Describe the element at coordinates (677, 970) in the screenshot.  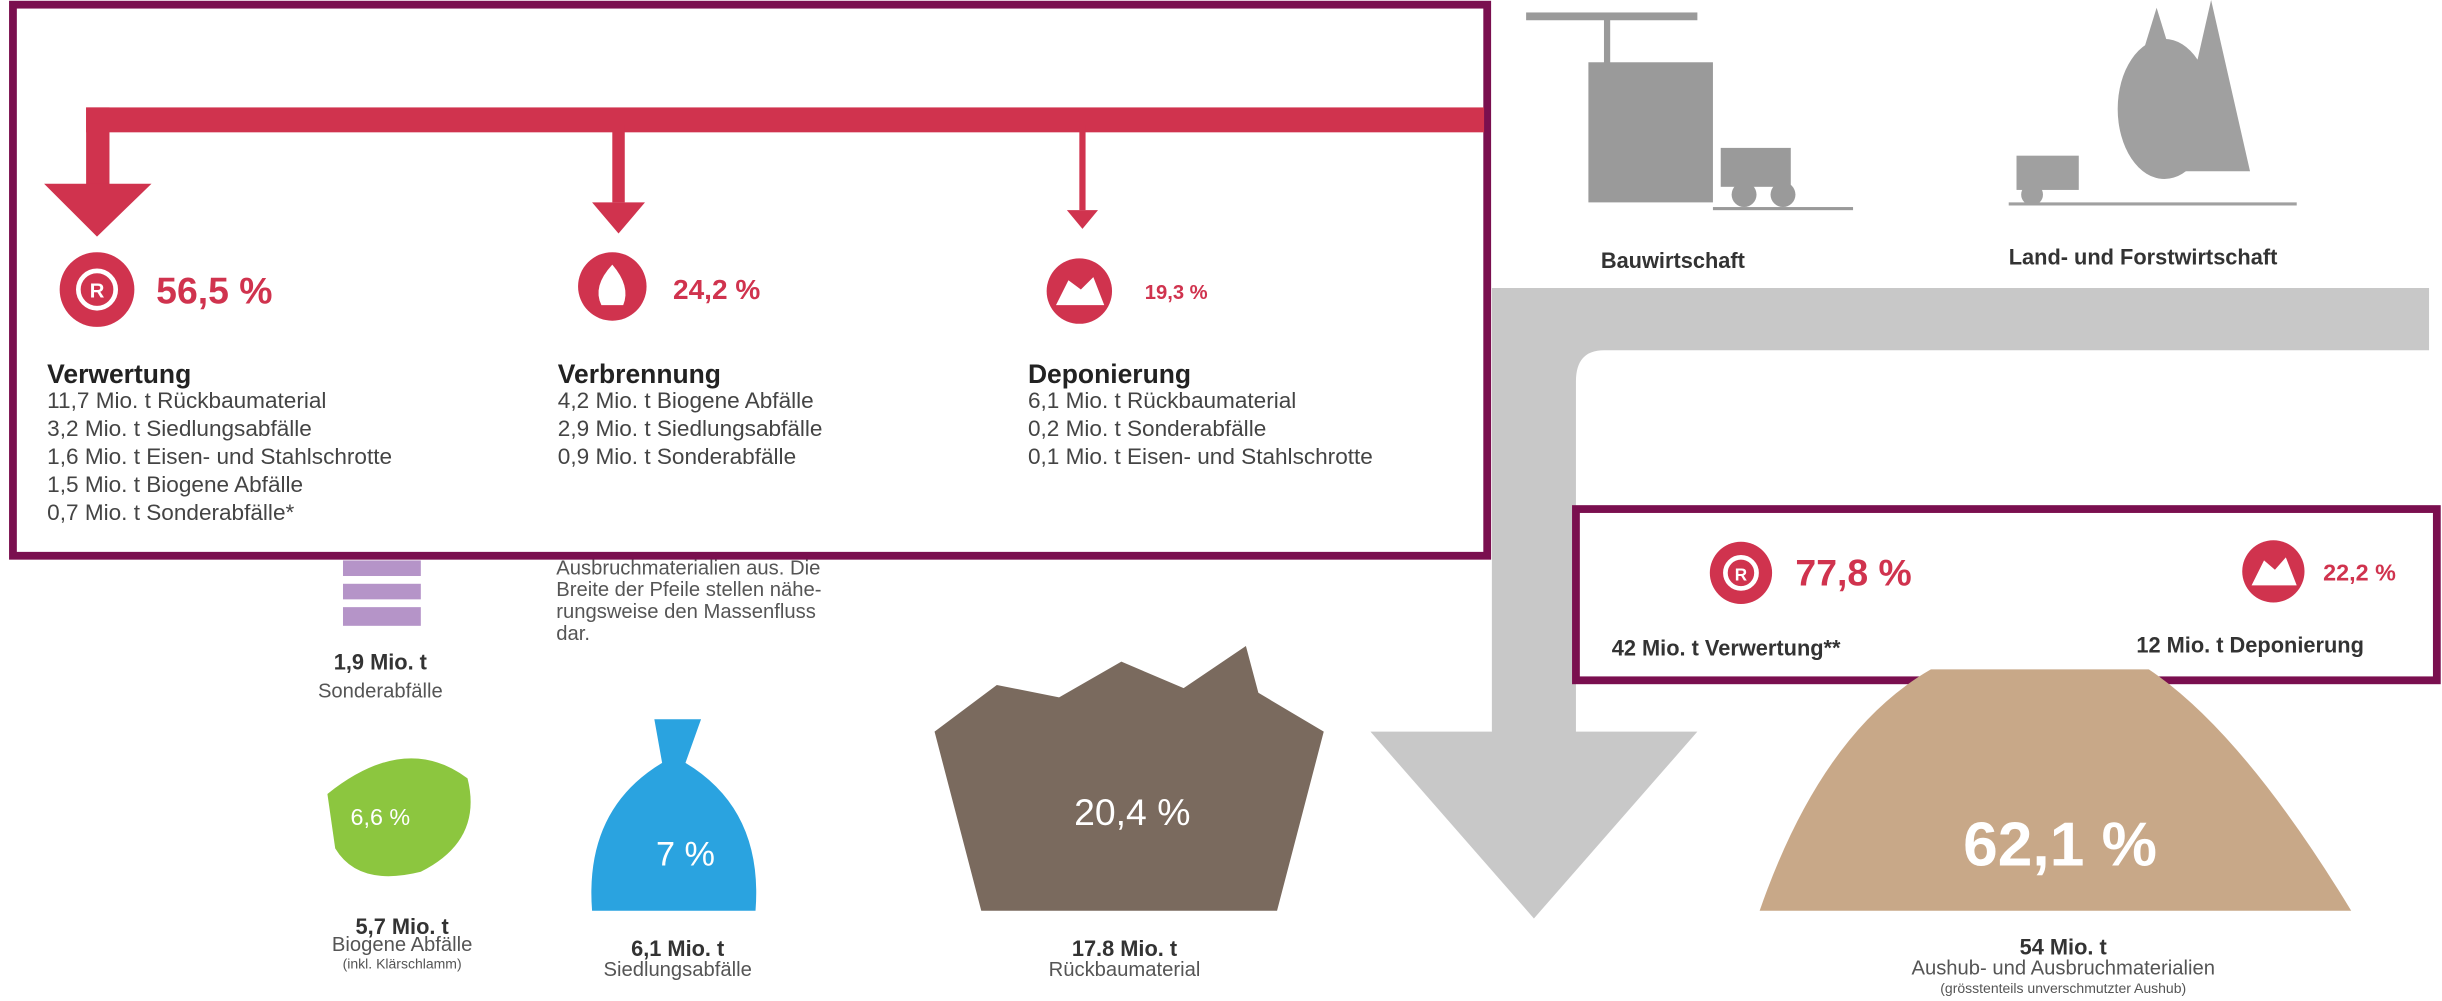
I see `waste-name: Siedlungsabfälle` at that location.